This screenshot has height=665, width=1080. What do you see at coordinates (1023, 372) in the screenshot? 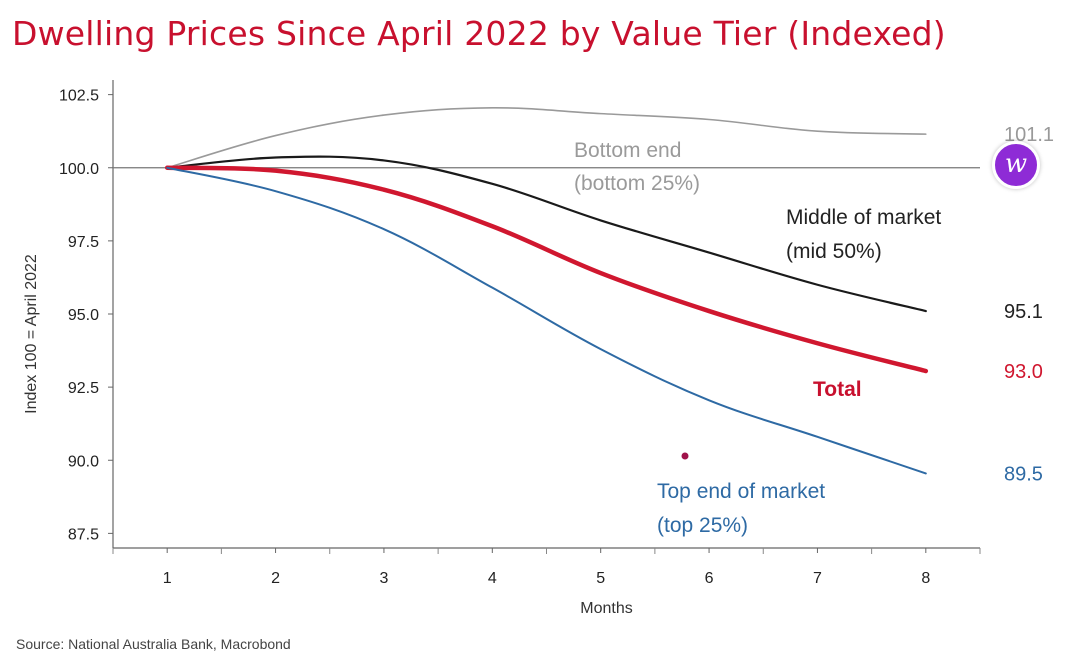
I see `end-value-label-total: 93.0` at bounding box center [1023, 372].